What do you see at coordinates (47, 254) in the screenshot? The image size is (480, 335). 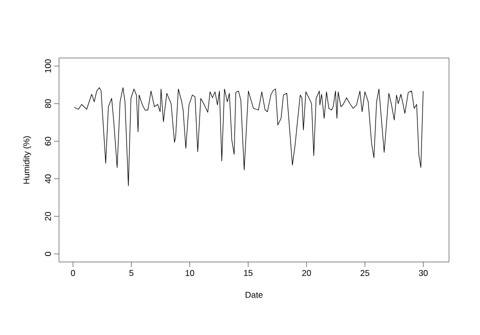 I see `y-tick-label: 0` at bounding box center [47, 254].